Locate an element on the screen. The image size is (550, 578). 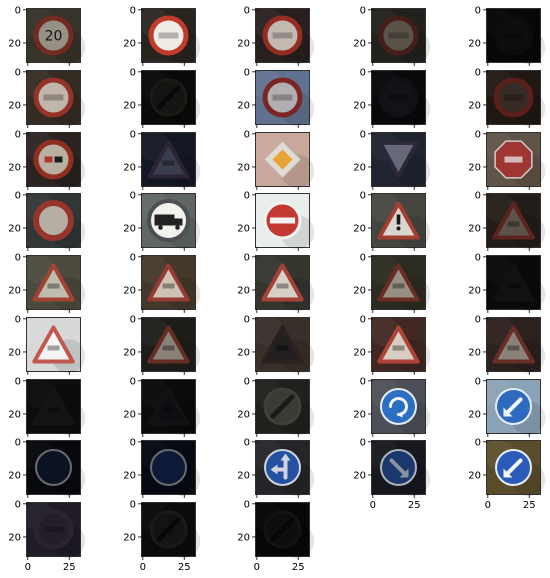
no-vehicles-sign-icon is located at coordinates (53, 220).